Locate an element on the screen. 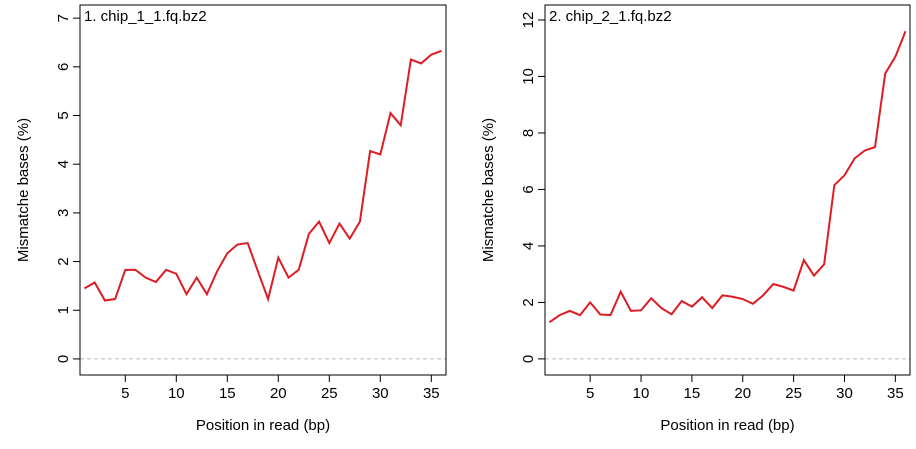  y-tick-label: 1 is located at coordinates (63, 310).